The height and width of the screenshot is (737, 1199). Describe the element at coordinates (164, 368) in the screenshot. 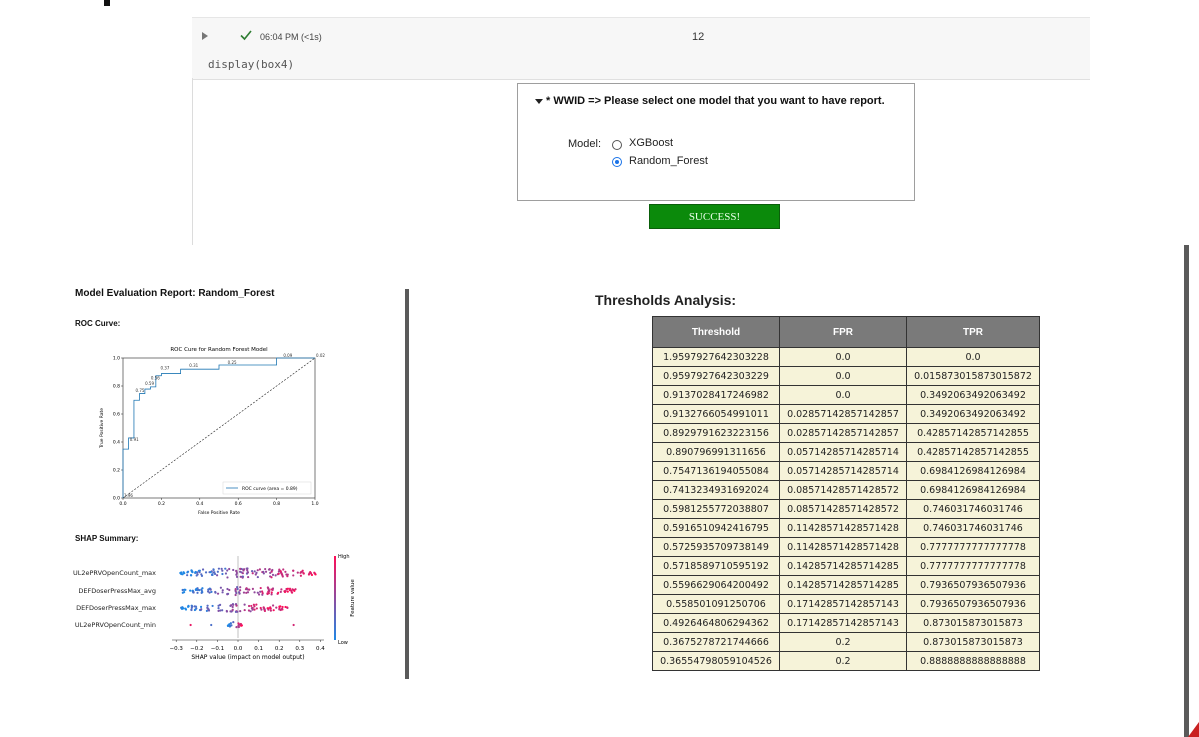

I see `roc-threshold-annotation: 0.37` at that location.